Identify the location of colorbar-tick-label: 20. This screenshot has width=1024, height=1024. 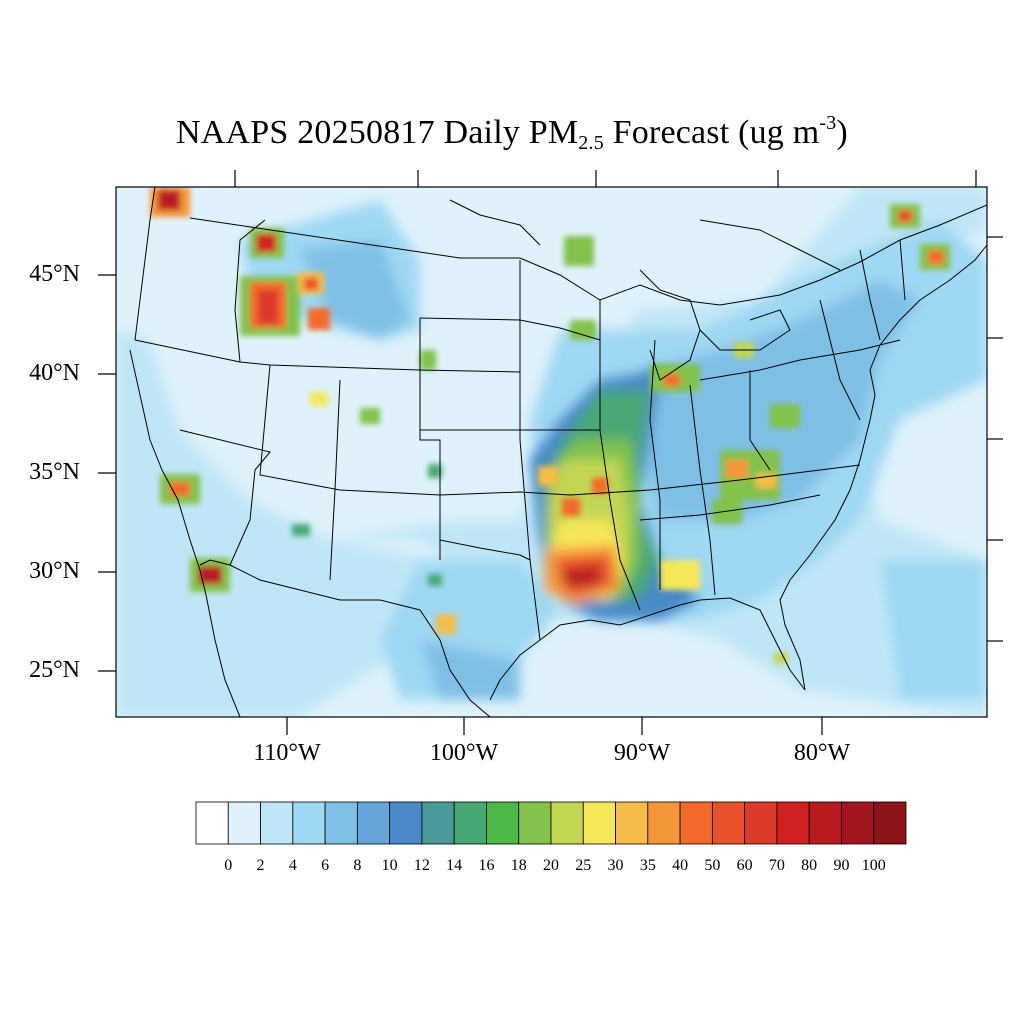
(551, 865).